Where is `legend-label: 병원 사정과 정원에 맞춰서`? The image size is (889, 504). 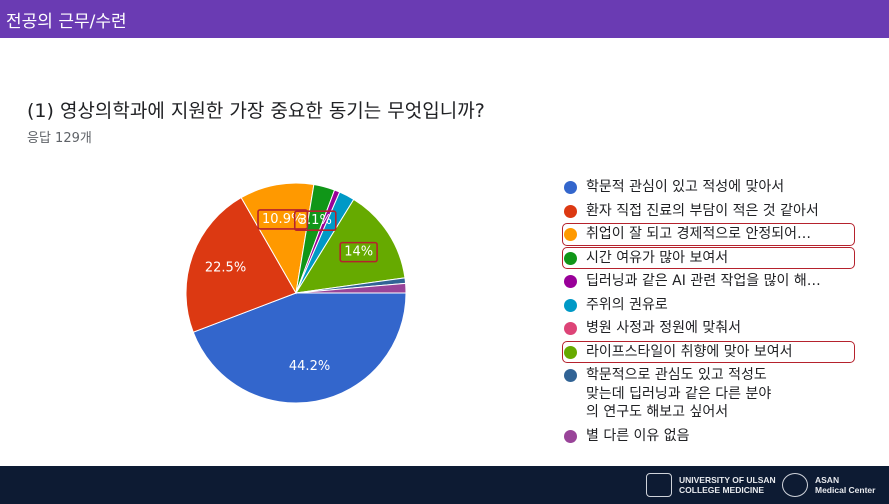
legend-label: 병원 사정과 정원에 맞춰서 is located at coordinates (664, 328).